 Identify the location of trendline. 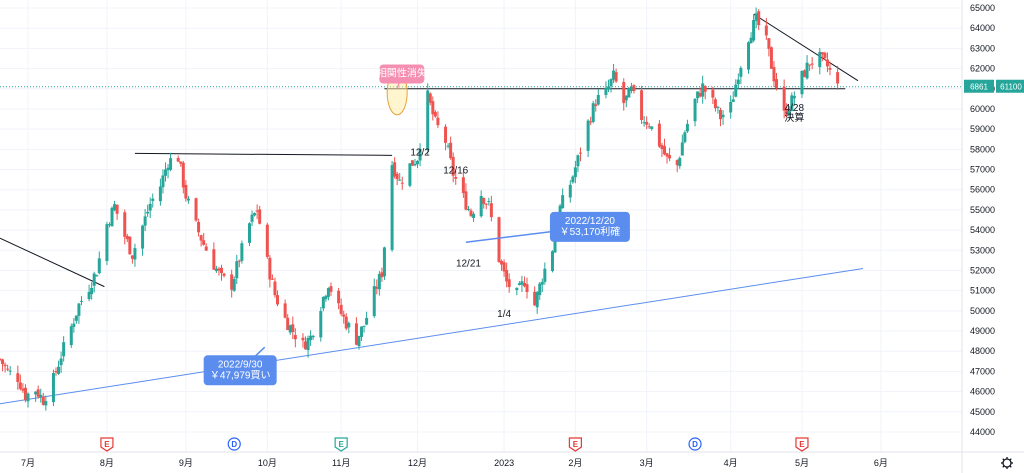
(52, 262).